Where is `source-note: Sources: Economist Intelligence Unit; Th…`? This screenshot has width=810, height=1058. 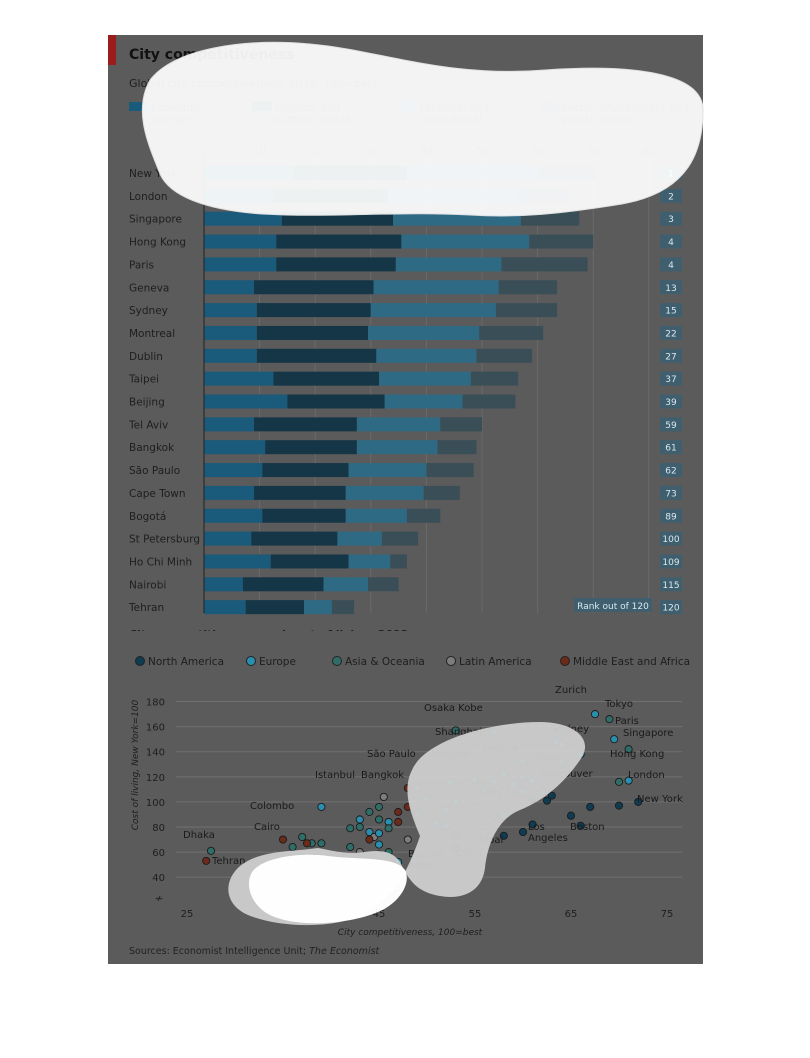
source-note: Sources: Economist Intelligence Unit; Th… is located at coordinates (254, 951).